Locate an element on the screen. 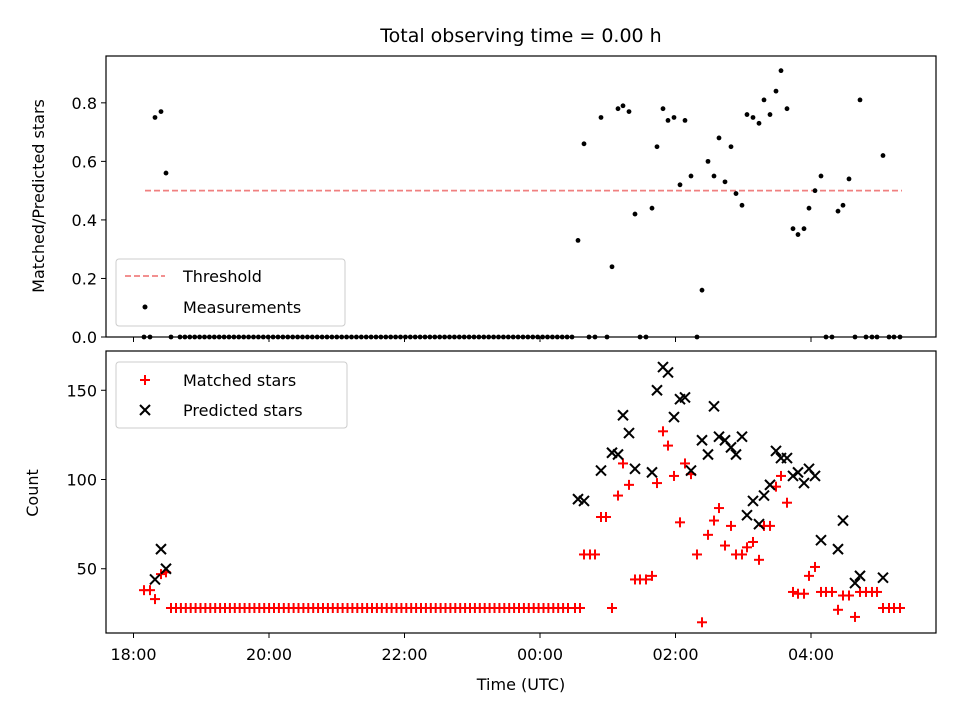 This screenshot has height=725, width=960. bottom-y-tick-label: 100 is located at coordinates (81, 480).